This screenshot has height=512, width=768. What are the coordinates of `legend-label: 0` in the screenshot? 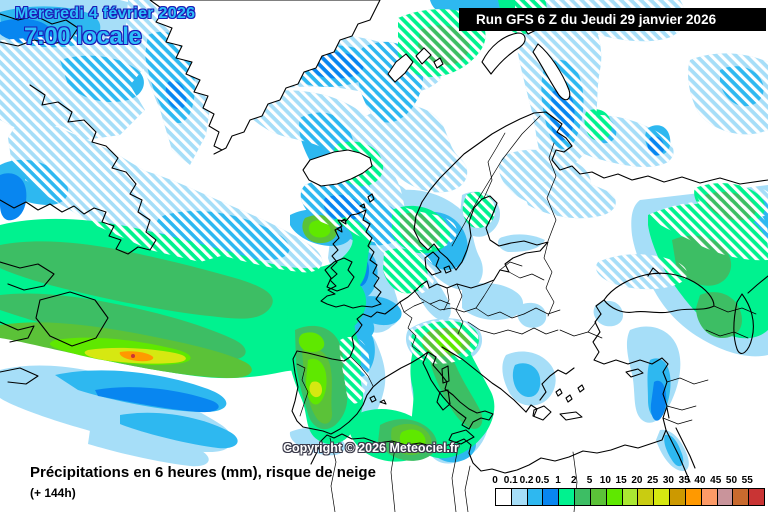 It's located at (495, 480).